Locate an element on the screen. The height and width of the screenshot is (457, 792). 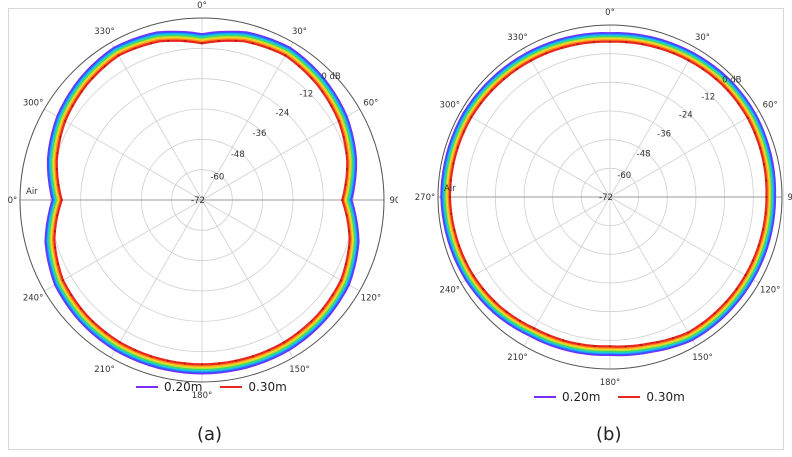
radial-tick-label: -12 is located at coordinates (306, 95).